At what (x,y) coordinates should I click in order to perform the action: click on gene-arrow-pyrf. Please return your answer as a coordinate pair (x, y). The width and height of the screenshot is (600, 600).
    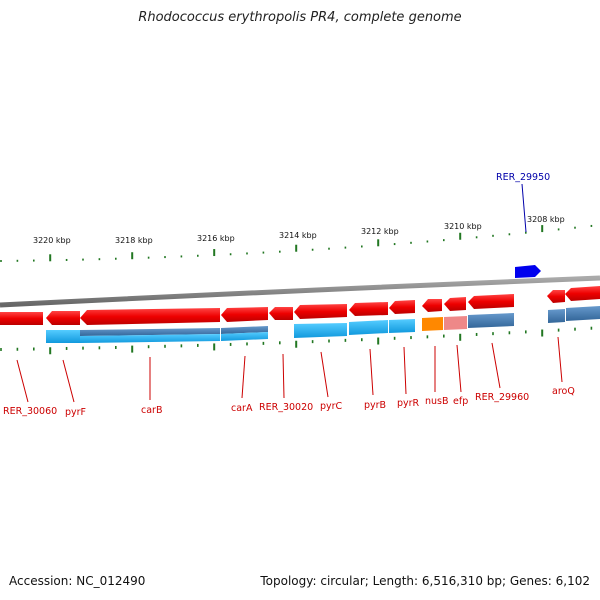
    Looking at the image, I should click on (63, 318).